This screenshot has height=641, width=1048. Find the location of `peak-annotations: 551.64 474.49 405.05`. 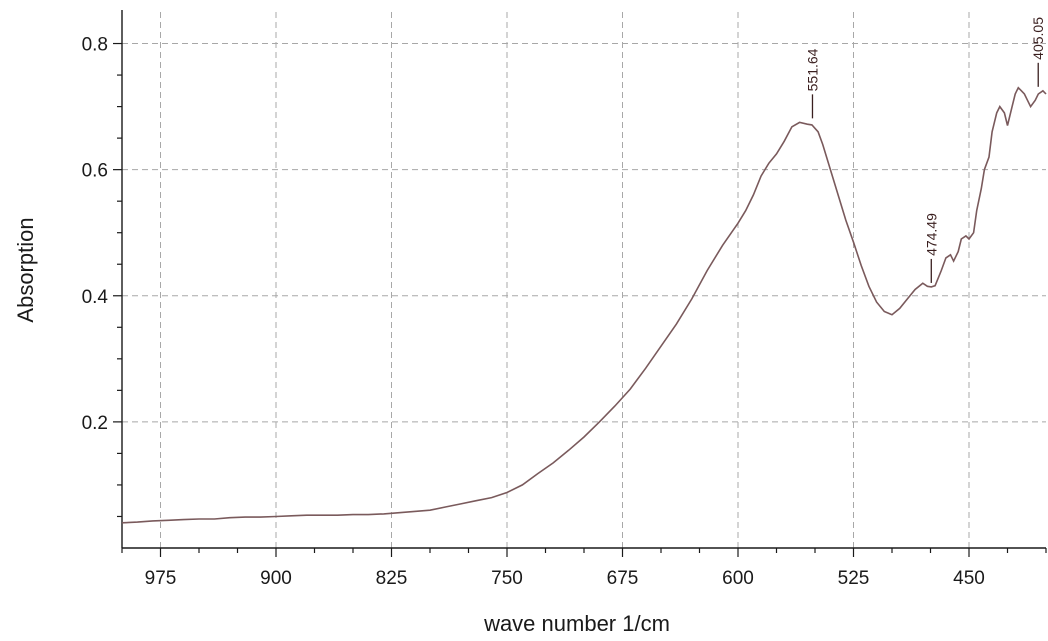

peak-annotations: 551.64 474.49 405.05 is located at coordinates (925, 150).